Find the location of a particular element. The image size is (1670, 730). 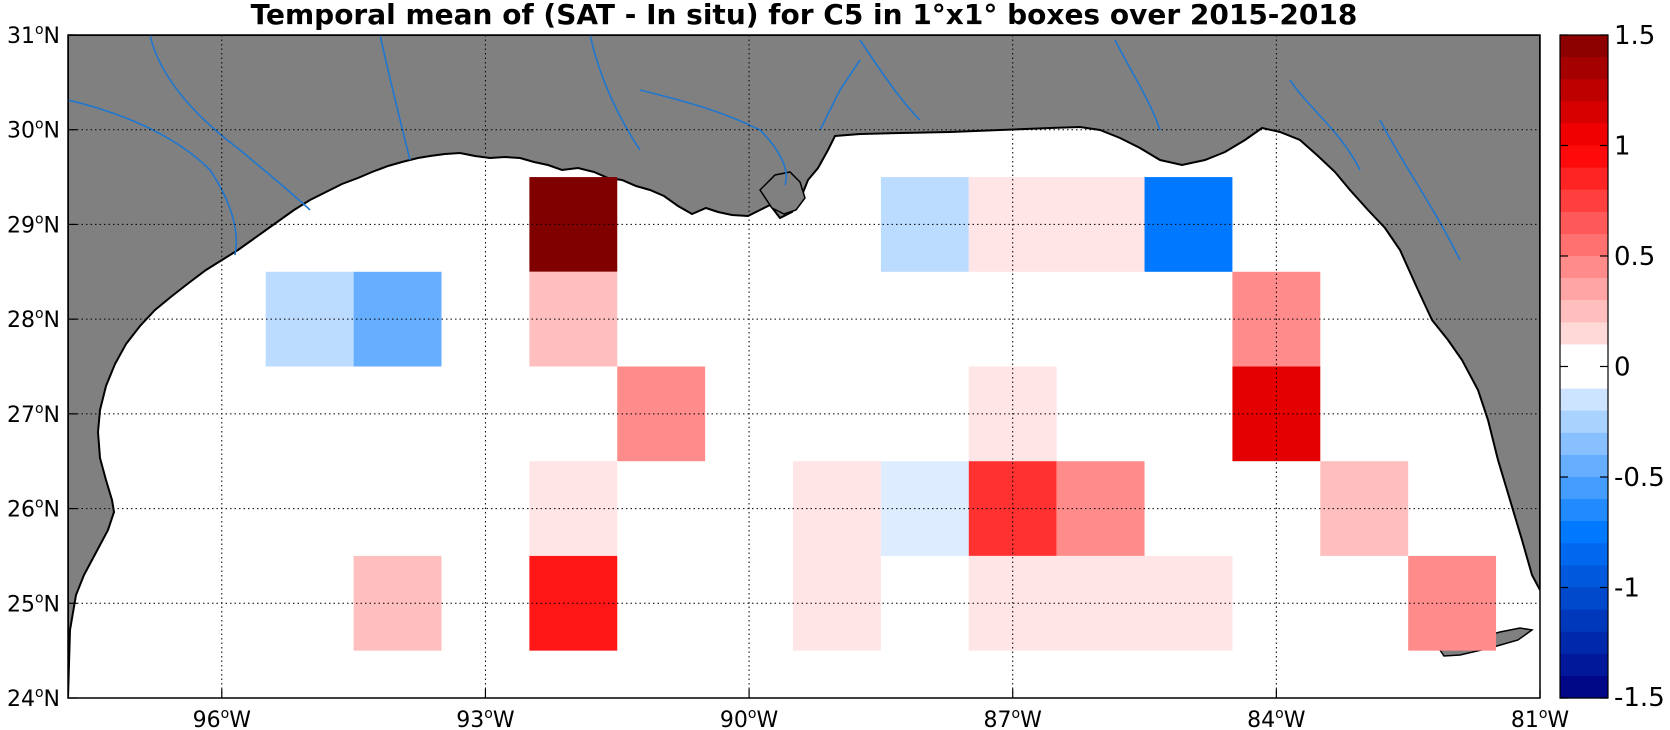

y-tick-label: 29oN is located at coordinates (33, 224).